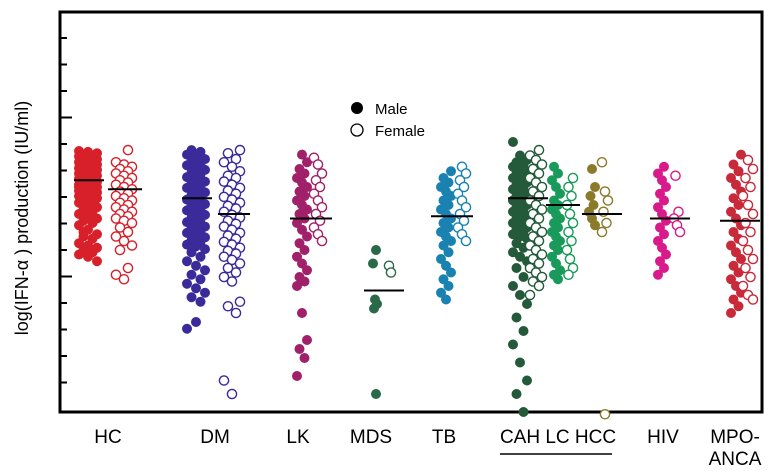 The image size is (773, 471). I want to click on x-label: DM, so click(215, 437).